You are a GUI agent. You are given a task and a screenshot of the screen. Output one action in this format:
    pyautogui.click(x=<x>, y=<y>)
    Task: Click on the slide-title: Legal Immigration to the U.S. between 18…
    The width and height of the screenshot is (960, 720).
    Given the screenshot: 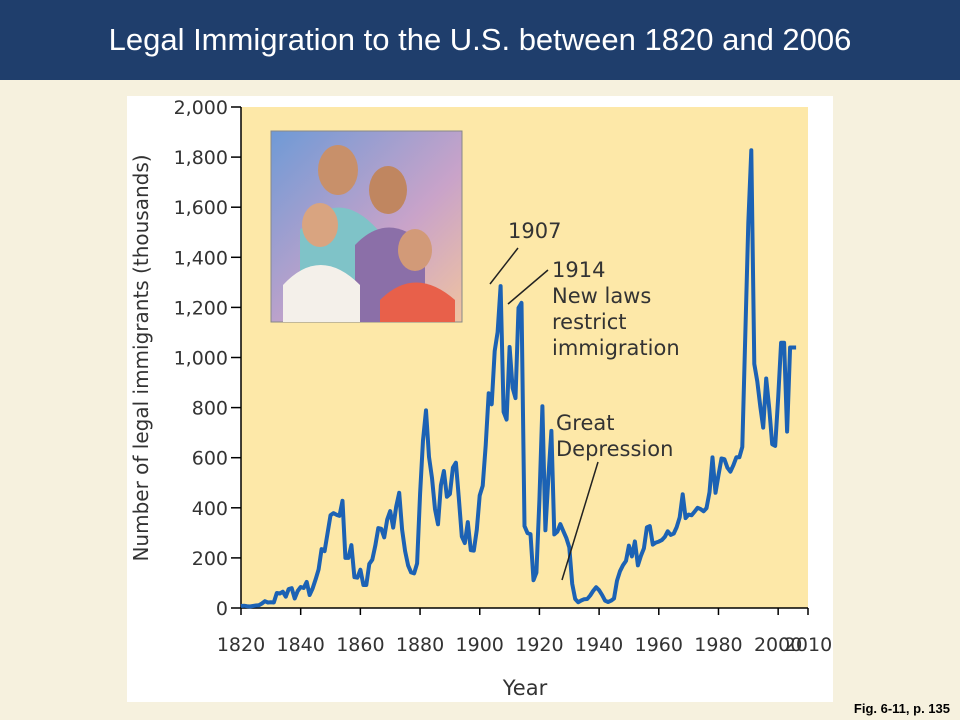 What is the action you would take?
    pyautogui.click(x=480, y=40)
    